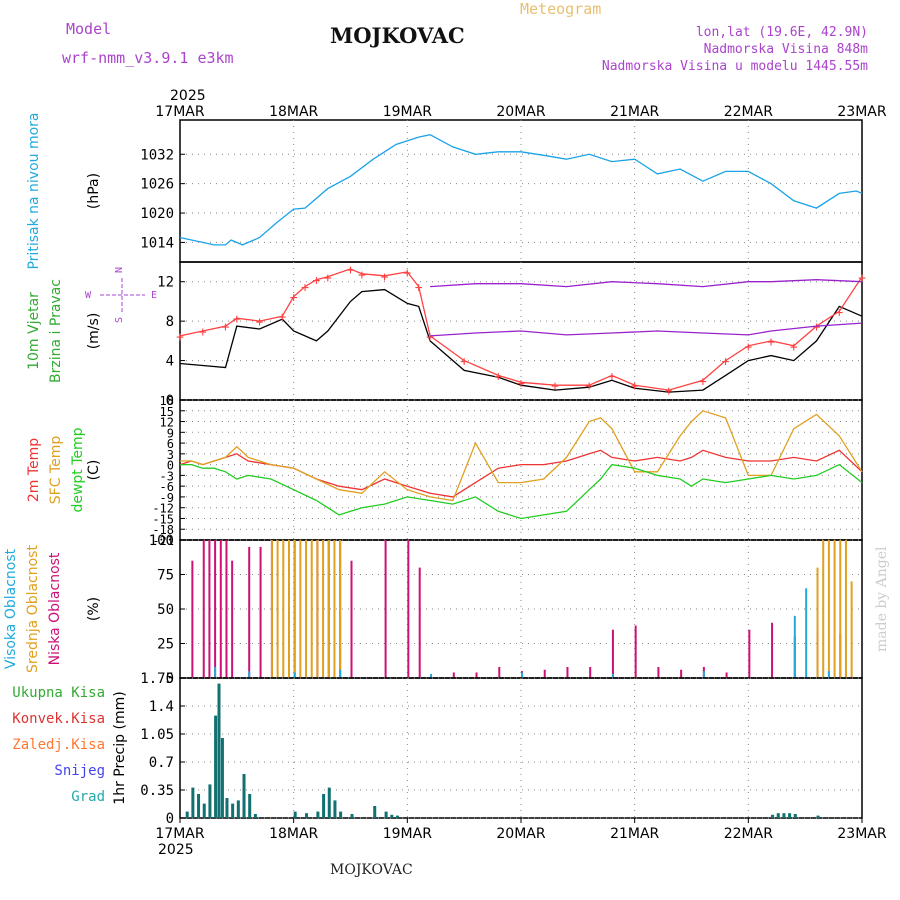  Describe the element at coordinates (407, 112) in the screenshot. I see `x-tick-label: 19MAR` at that location.